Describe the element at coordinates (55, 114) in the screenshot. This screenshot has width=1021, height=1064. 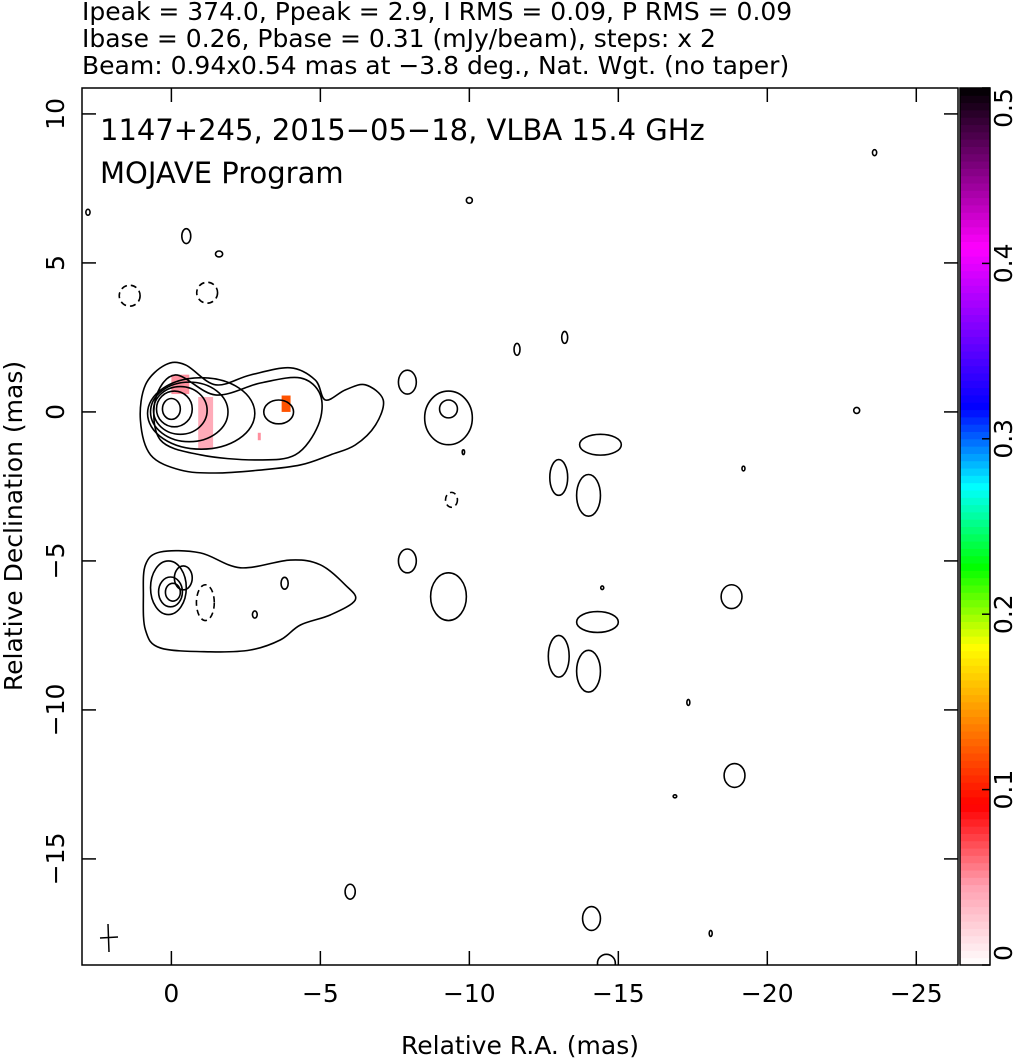
I see `y-tick-label: 10` at that location.